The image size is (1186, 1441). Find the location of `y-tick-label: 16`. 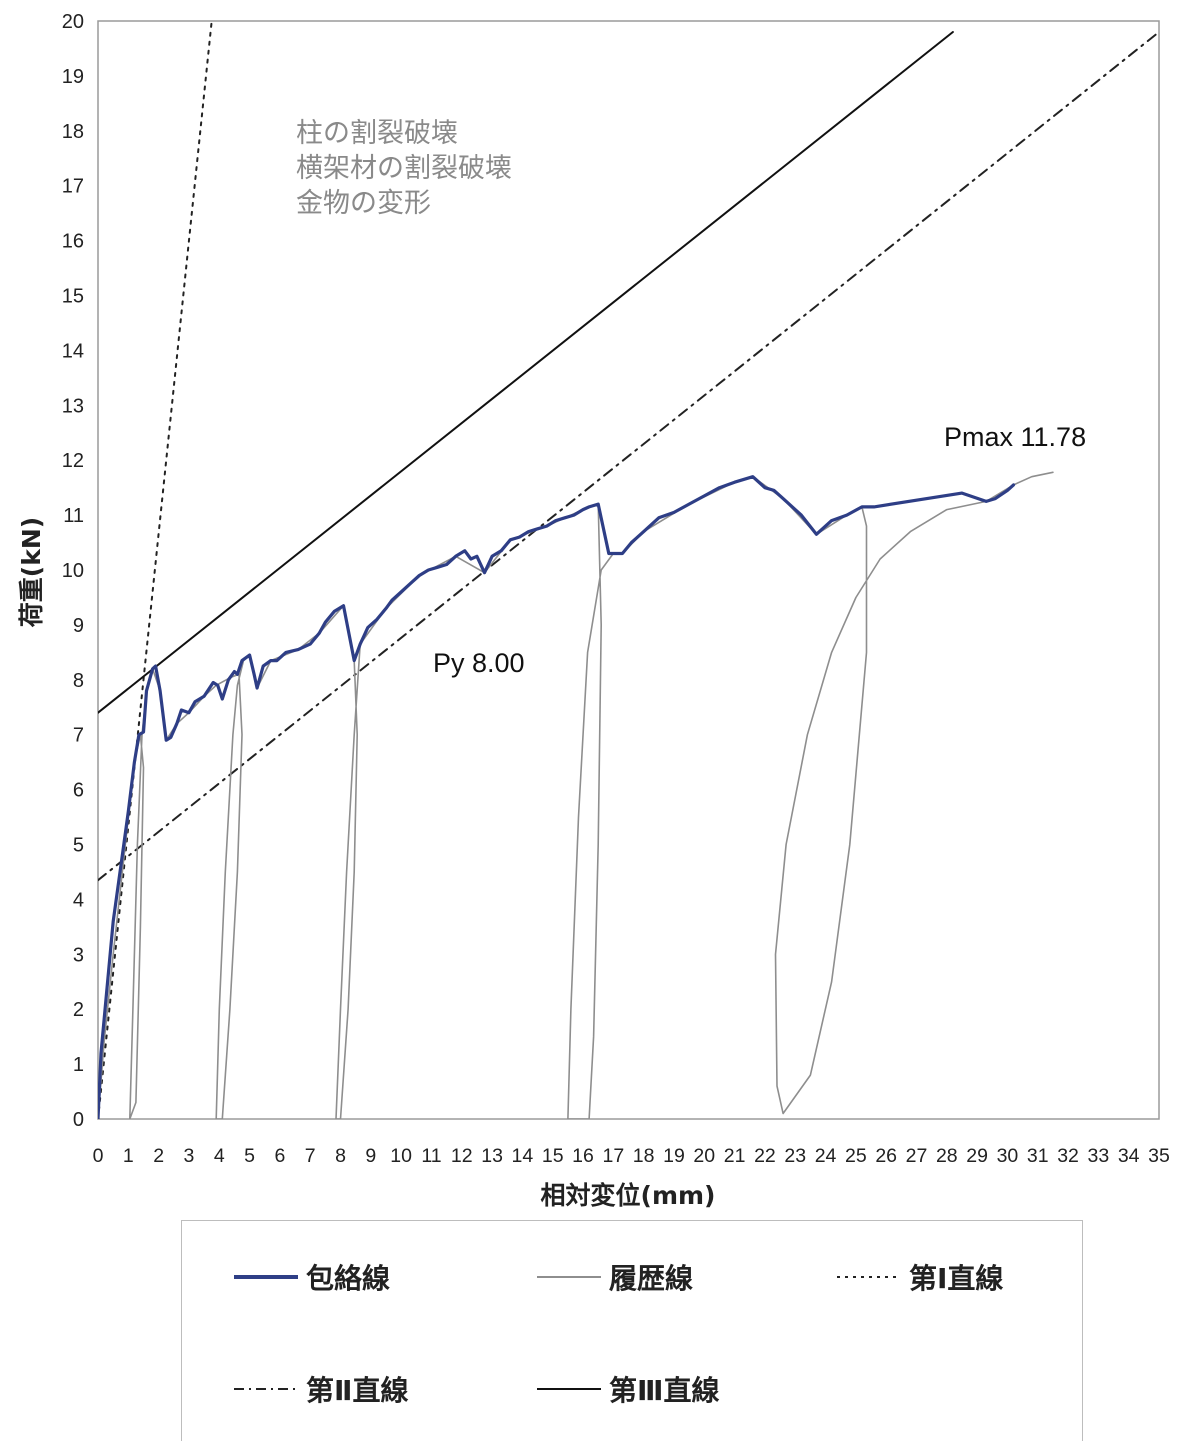

y-tick-label: 16 is located at coordinates (73, 242).